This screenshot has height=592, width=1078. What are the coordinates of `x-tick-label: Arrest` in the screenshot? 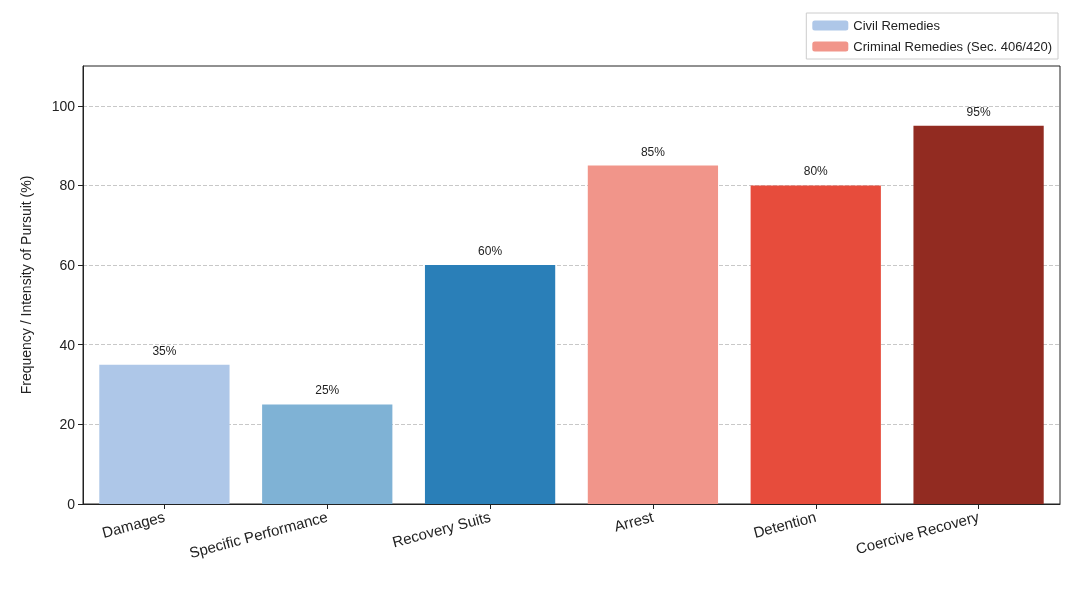 It's located at (634, 521).